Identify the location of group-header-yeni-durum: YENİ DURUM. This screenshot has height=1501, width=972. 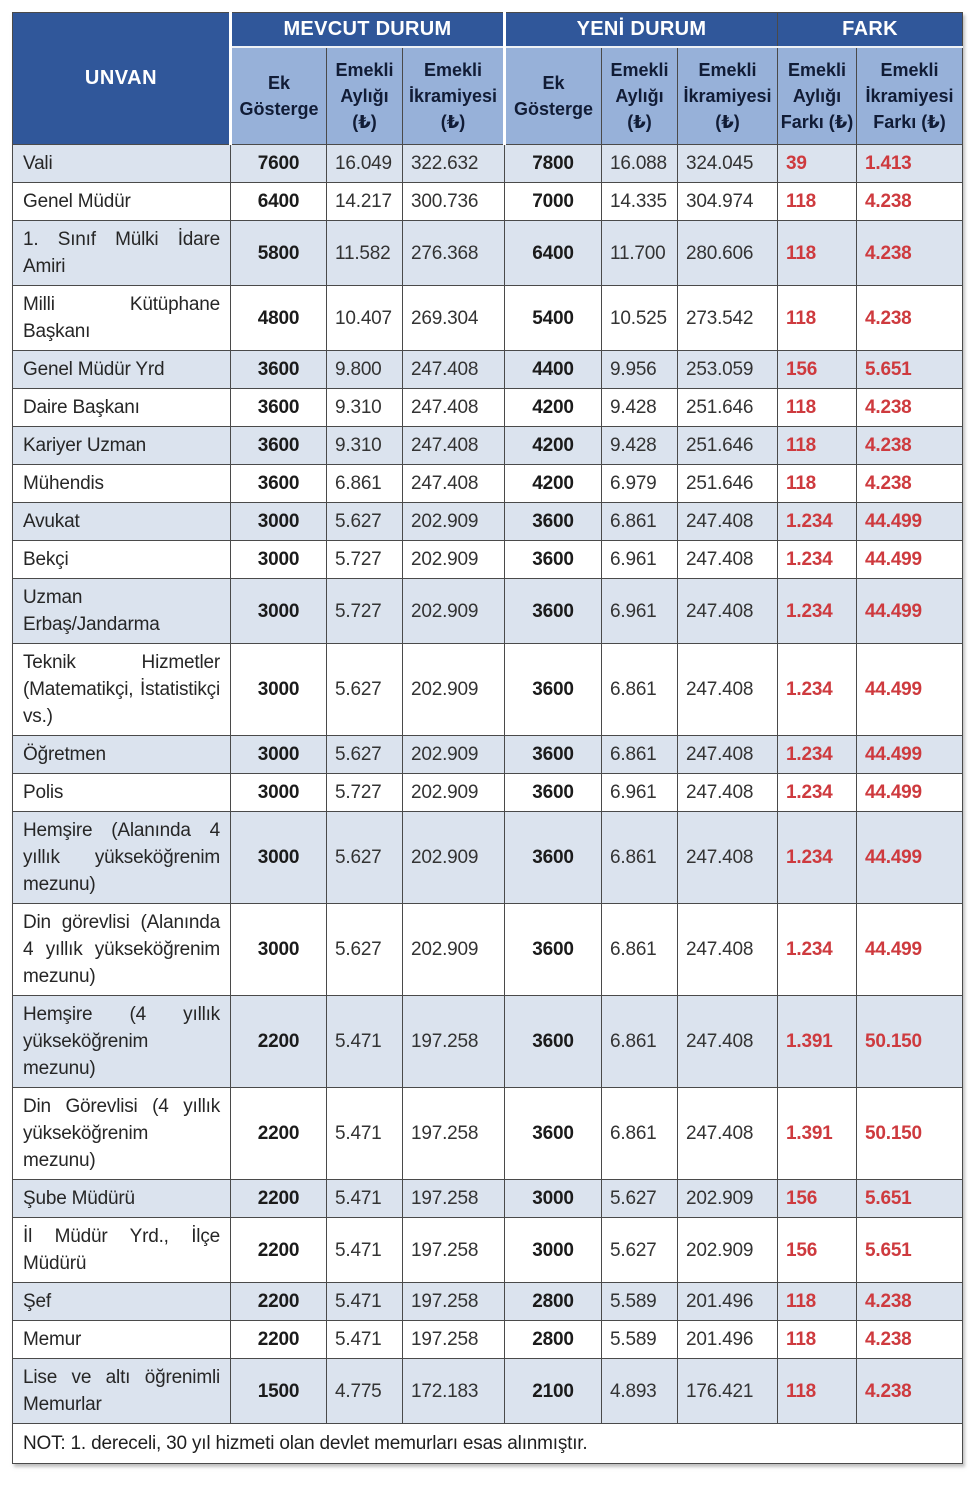
(641, 30).